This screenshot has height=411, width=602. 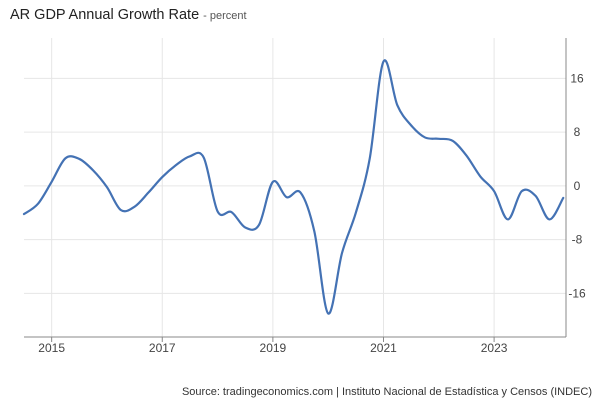 I want to click on chart-title: AR GDP Annual Growth Rate - percent, so click(x=128, y=15).